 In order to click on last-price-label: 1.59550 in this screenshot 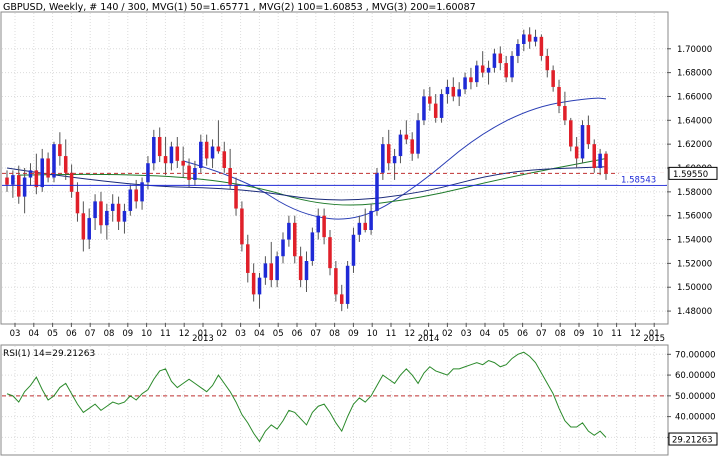, I will do `click(690, 175)`.